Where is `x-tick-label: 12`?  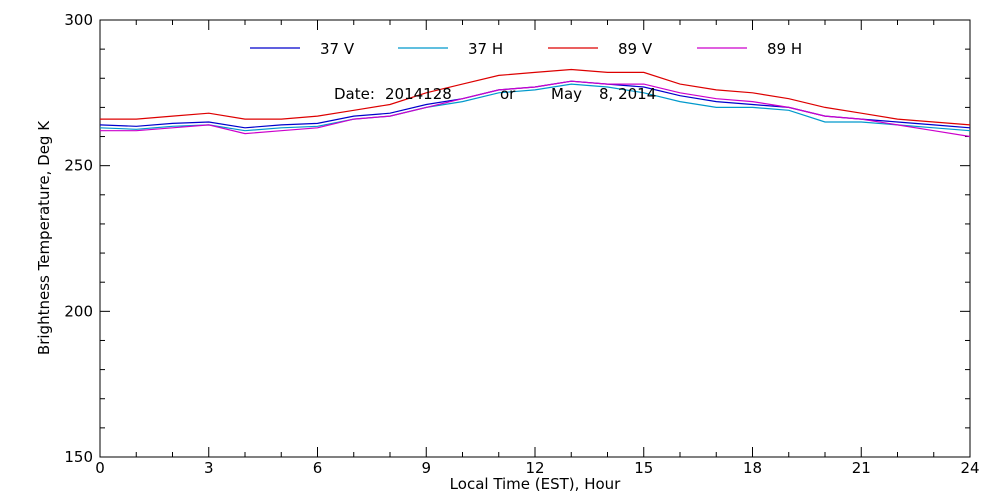
x-tick-label: 12 is located at coordinates (534, 468).